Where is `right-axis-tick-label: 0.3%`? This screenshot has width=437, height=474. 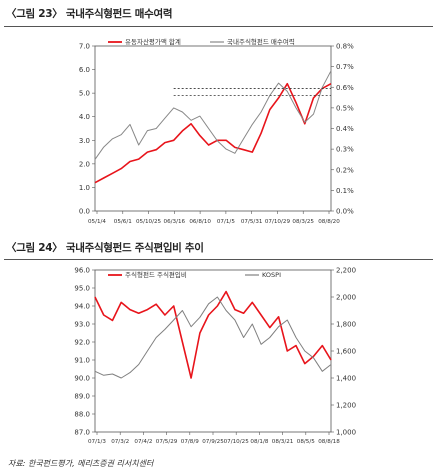
right-axis-tick-label: 0.3% is located at coordinates (345, 150).